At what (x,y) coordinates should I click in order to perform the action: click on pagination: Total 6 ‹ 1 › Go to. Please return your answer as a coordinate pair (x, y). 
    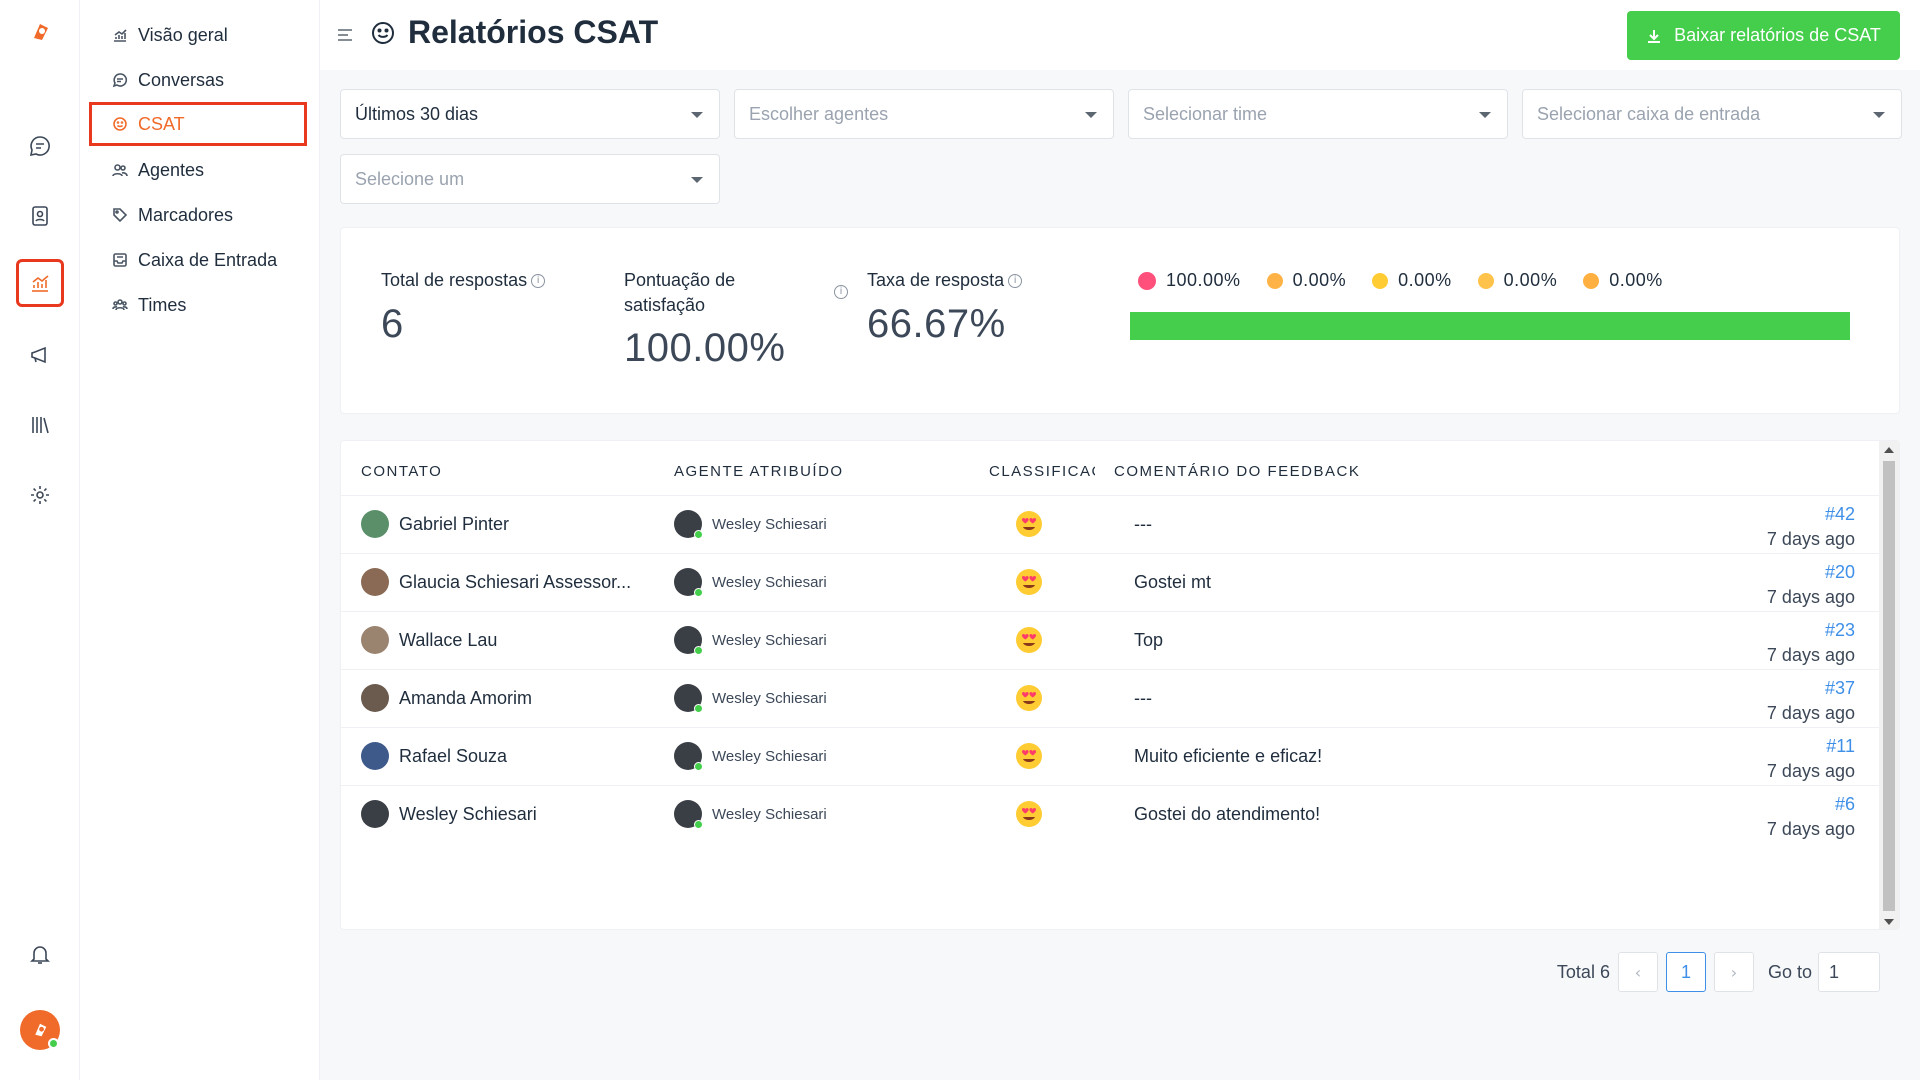
    Looking at the image, I should click on (1718, 972).